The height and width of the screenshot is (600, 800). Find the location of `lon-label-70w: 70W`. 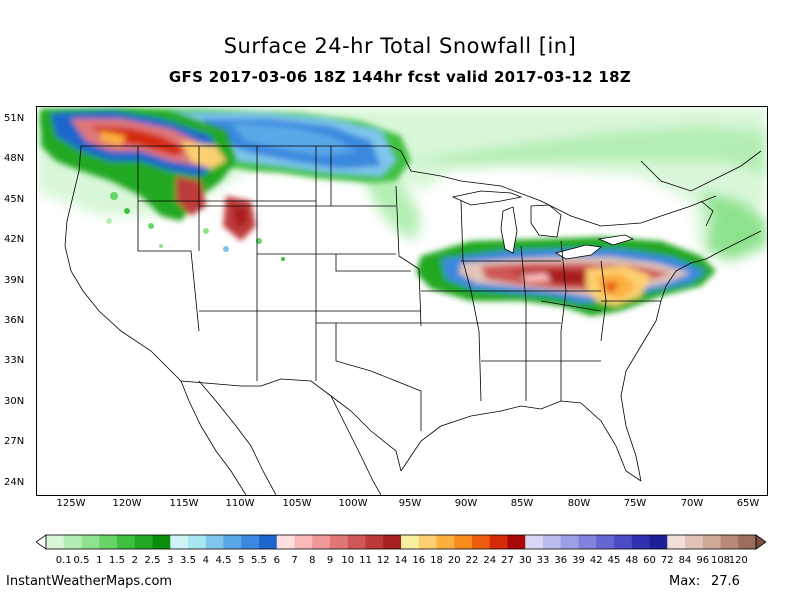

lon-label-70w: 70W is located at coordinates (692, 503).